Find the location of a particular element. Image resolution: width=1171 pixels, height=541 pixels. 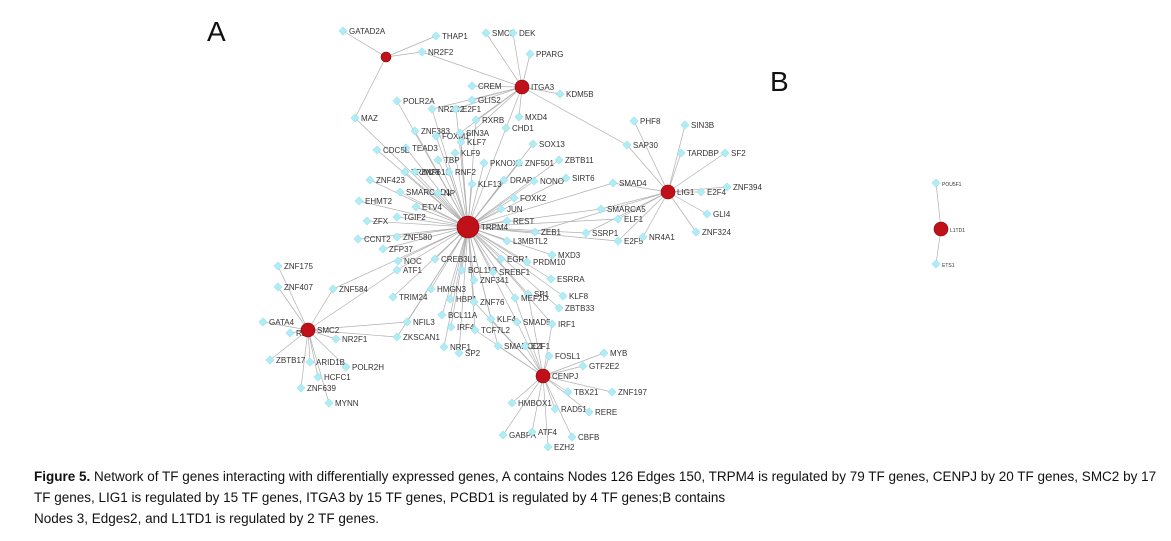

hub-node: CENPJ is located at coordinates (556, 376).